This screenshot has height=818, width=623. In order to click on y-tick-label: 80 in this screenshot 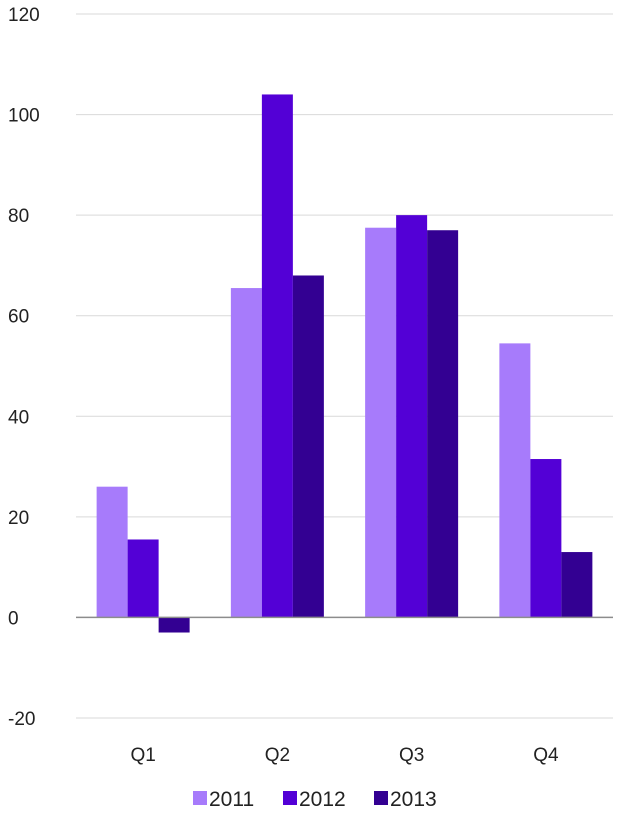, I will do `click(18, 216)`.